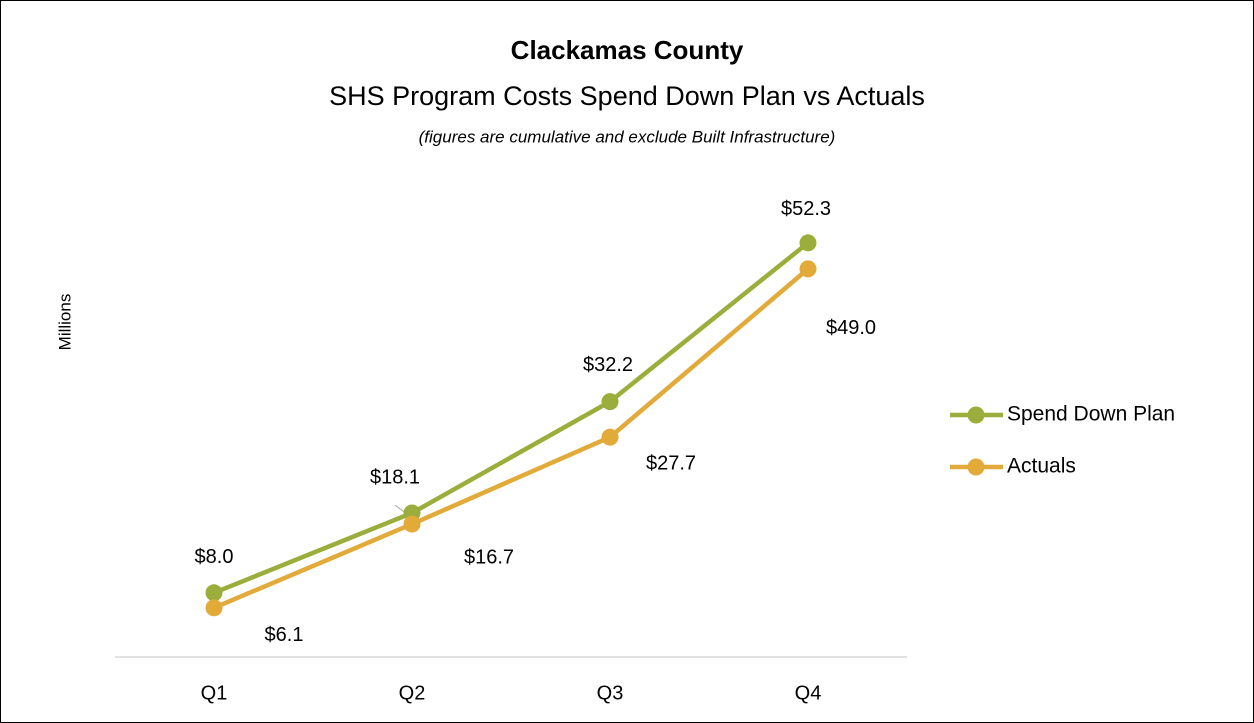 This screenshot has width=1254, height=723. What do you see at coordinates (808, 693) in the screenshot?
I see `x-tick-label: Q4` at bounding box center [808, 693].